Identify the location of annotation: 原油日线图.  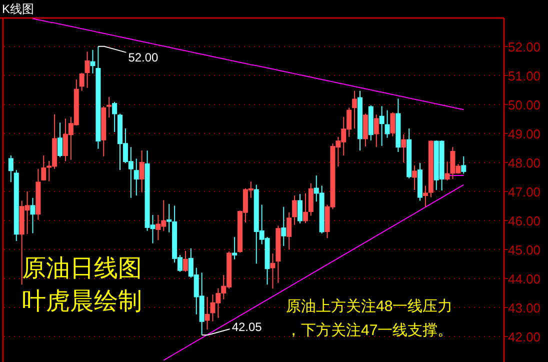
(82, 268).